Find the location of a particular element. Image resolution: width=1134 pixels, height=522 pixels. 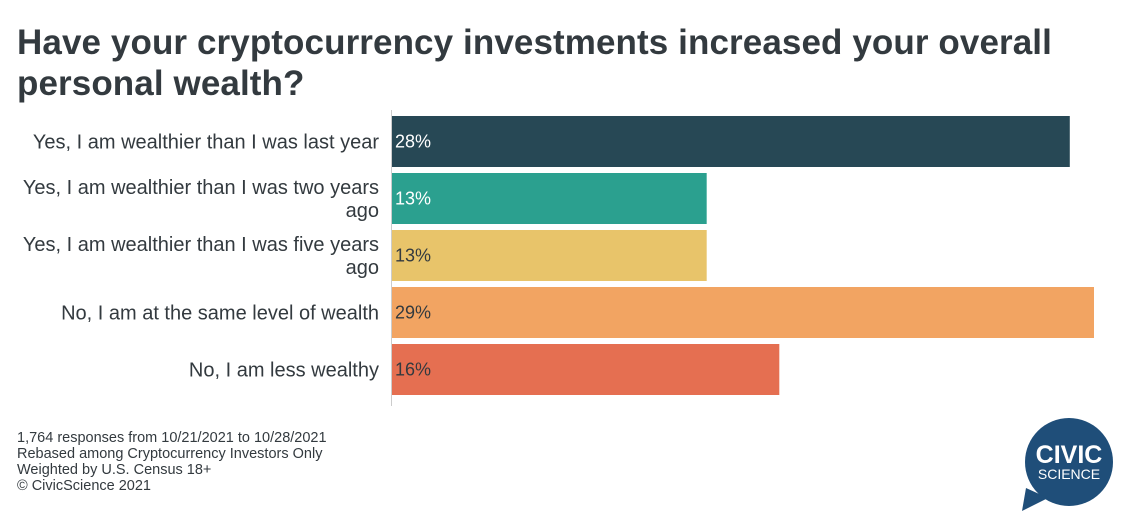

category-label: Yes, I am wealthier than I was two years is located at coordinates (201, 188).